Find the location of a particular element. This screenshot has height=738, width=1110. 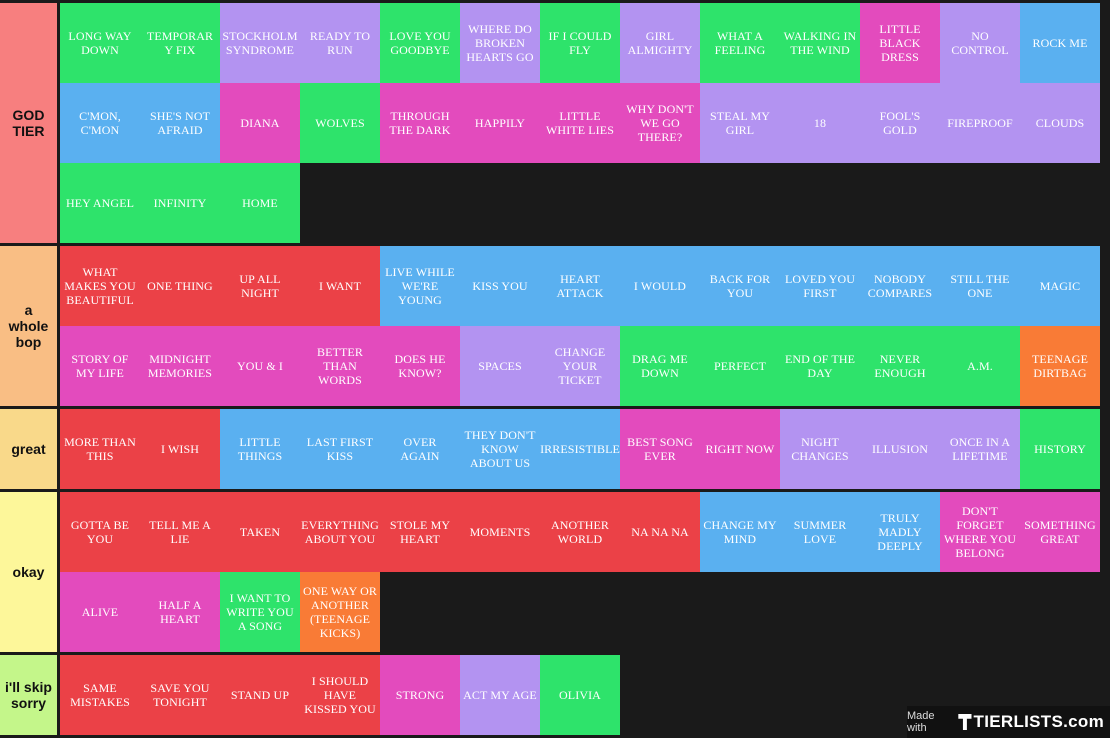

tier-item: IRRESISTIBLE is located at coordinates (580, 449).